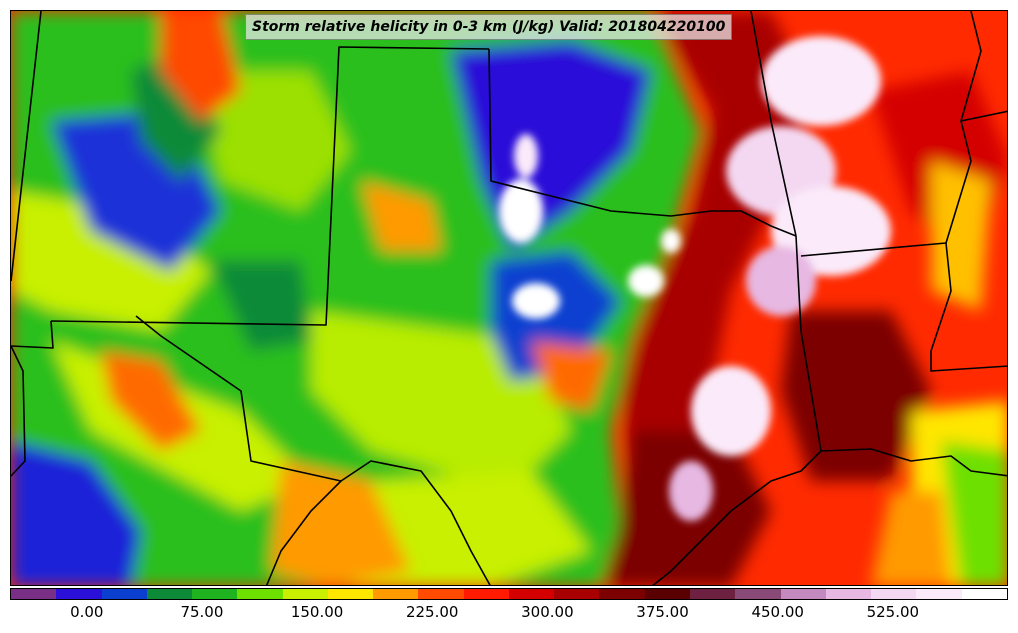  Describe the element at coordinates (893, 612) in the screenshot. I see `colorbar-tick-label: 525.00` at that location.